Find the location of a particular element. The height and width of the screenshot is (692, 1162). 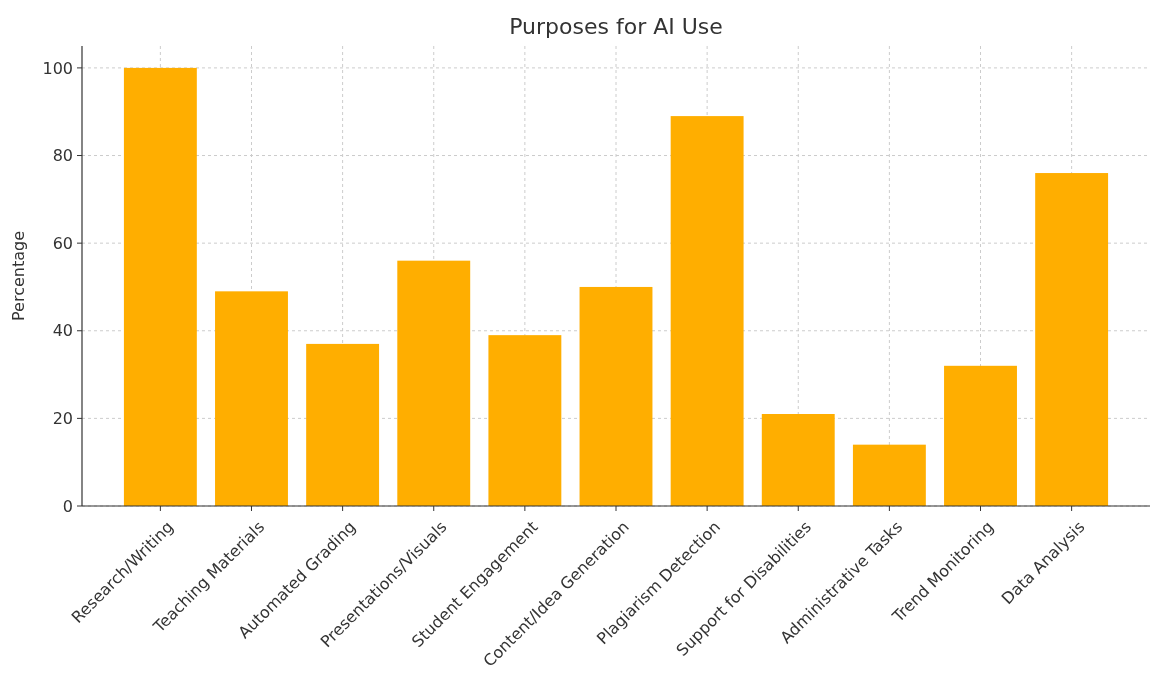

y-tick-label: 100 is located at coordinates (57, 68).